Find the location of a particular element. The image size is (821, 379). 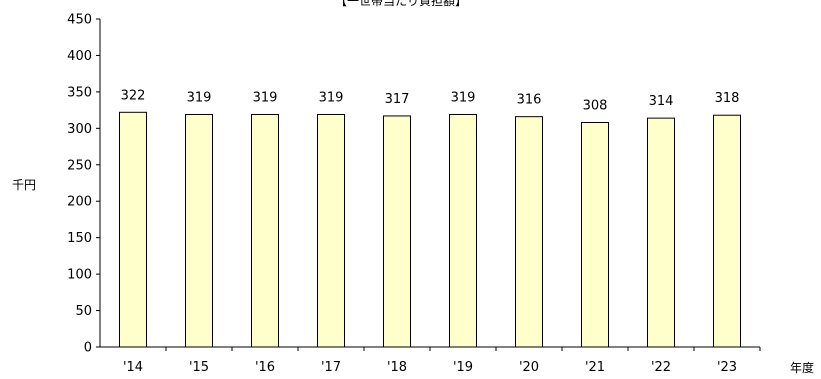

x-tick-label-8: '22 is located at coordinates (661, 367).